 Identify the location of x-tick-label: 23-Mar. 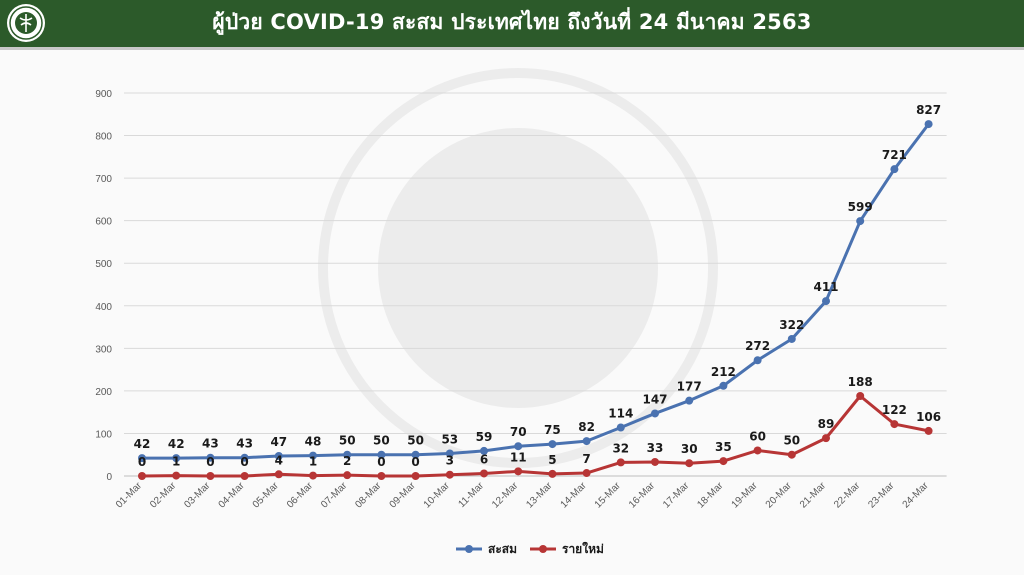
(881, 495).